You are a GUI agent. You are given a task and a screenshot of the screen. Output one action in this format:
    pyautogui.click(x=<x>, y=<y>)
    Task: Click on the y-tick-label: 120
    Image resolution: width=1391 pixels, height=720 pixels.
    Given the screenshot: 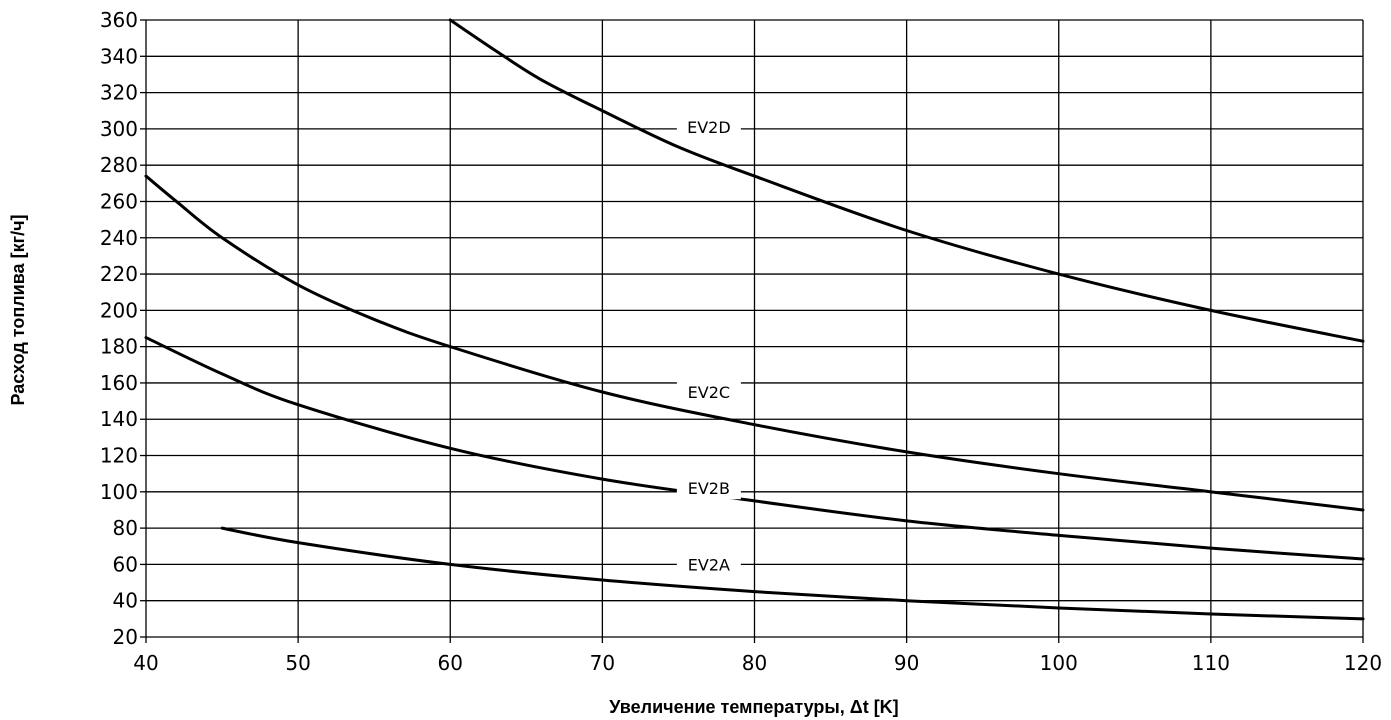 What is the action you would take?
    pyautogui.click(x=119, y=456)
    